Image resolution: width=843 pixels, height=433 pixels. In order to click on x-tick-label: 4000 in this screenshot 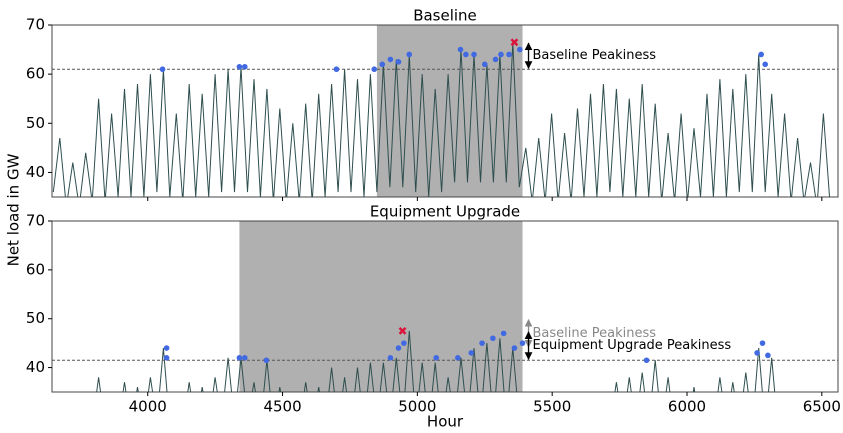, I will do `click(148, 407)`.